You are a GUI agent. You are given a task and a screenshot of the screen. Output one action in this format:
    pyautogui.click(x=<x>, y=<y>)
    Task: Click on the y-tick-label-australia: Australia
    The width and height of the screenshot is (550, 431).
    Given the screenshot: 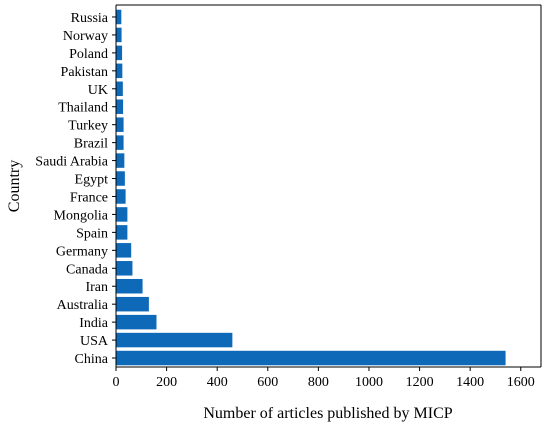 What is the action you would take?
    pyautogui.click(x=83, y=305)
    